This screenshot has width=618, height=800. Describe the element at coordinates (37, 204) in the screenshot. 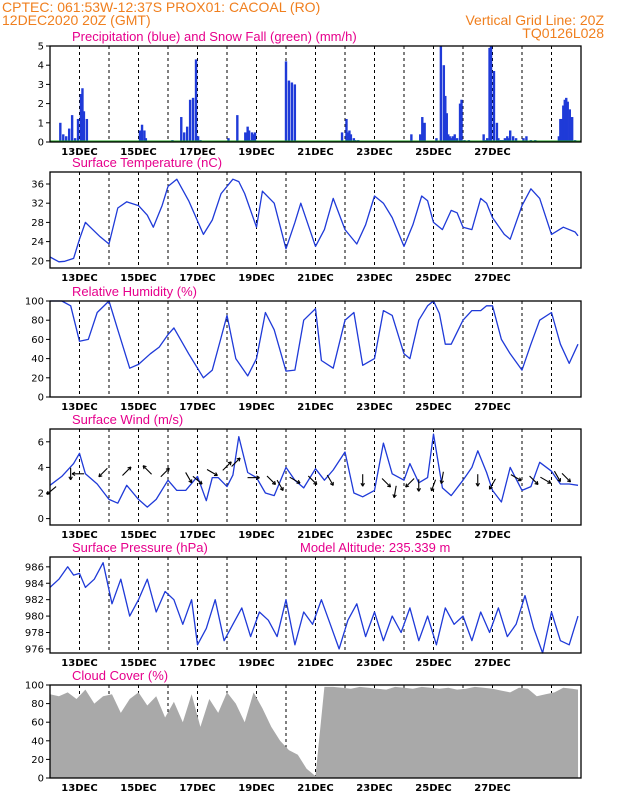

I see `y-tick-label: 32` at that location.